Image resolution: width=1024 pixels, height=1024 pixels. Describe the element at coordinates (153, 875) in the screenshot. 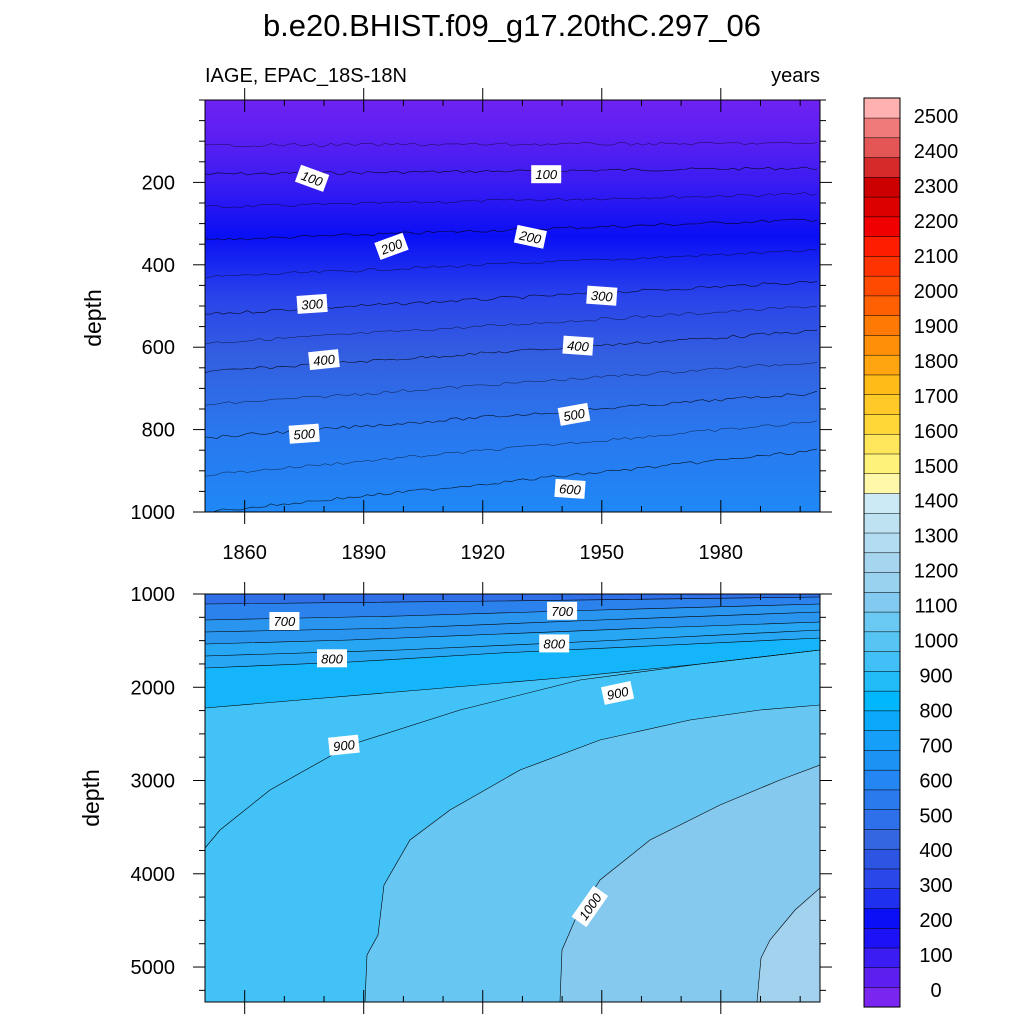

I see `y-tick-label: 4000` at that location.